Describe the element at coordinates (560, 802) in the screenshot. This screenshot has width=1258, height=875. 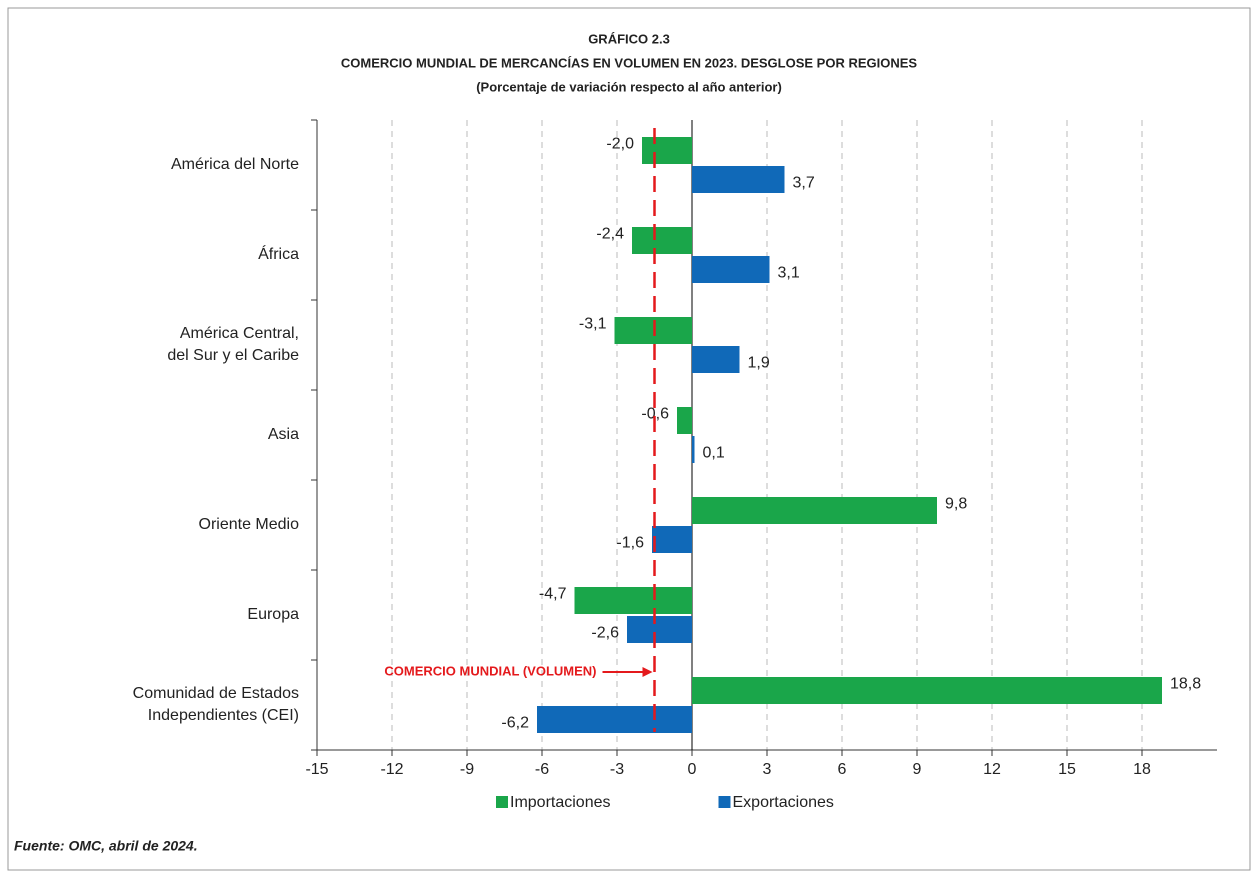
I see `legend-label: Importaciones` at that location.